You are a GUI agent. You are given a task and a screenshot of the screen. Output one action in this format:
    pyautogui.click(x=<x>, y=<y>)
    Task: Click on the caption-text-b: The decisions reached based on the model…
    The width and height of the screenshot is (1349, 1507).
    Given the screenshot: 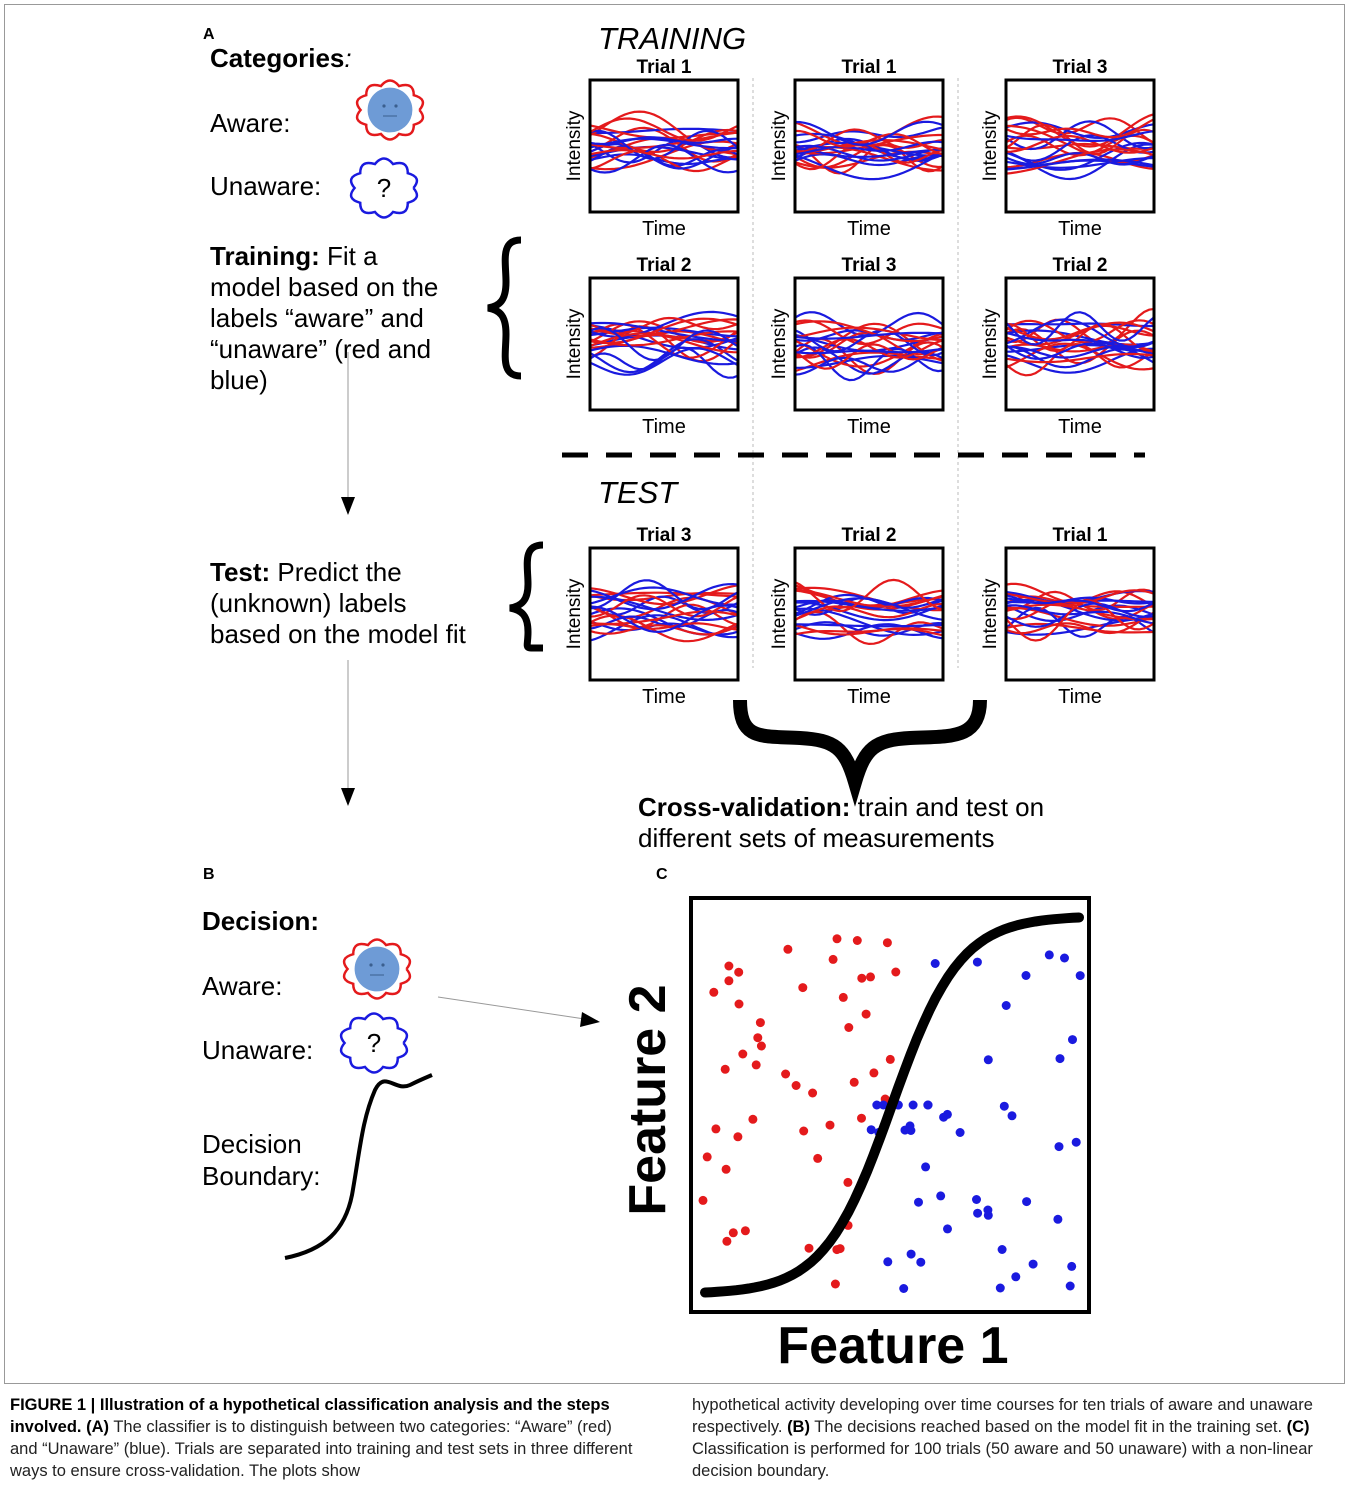 What is the action you would take?
    pyautogui.click(x=1048, y=1427)
    